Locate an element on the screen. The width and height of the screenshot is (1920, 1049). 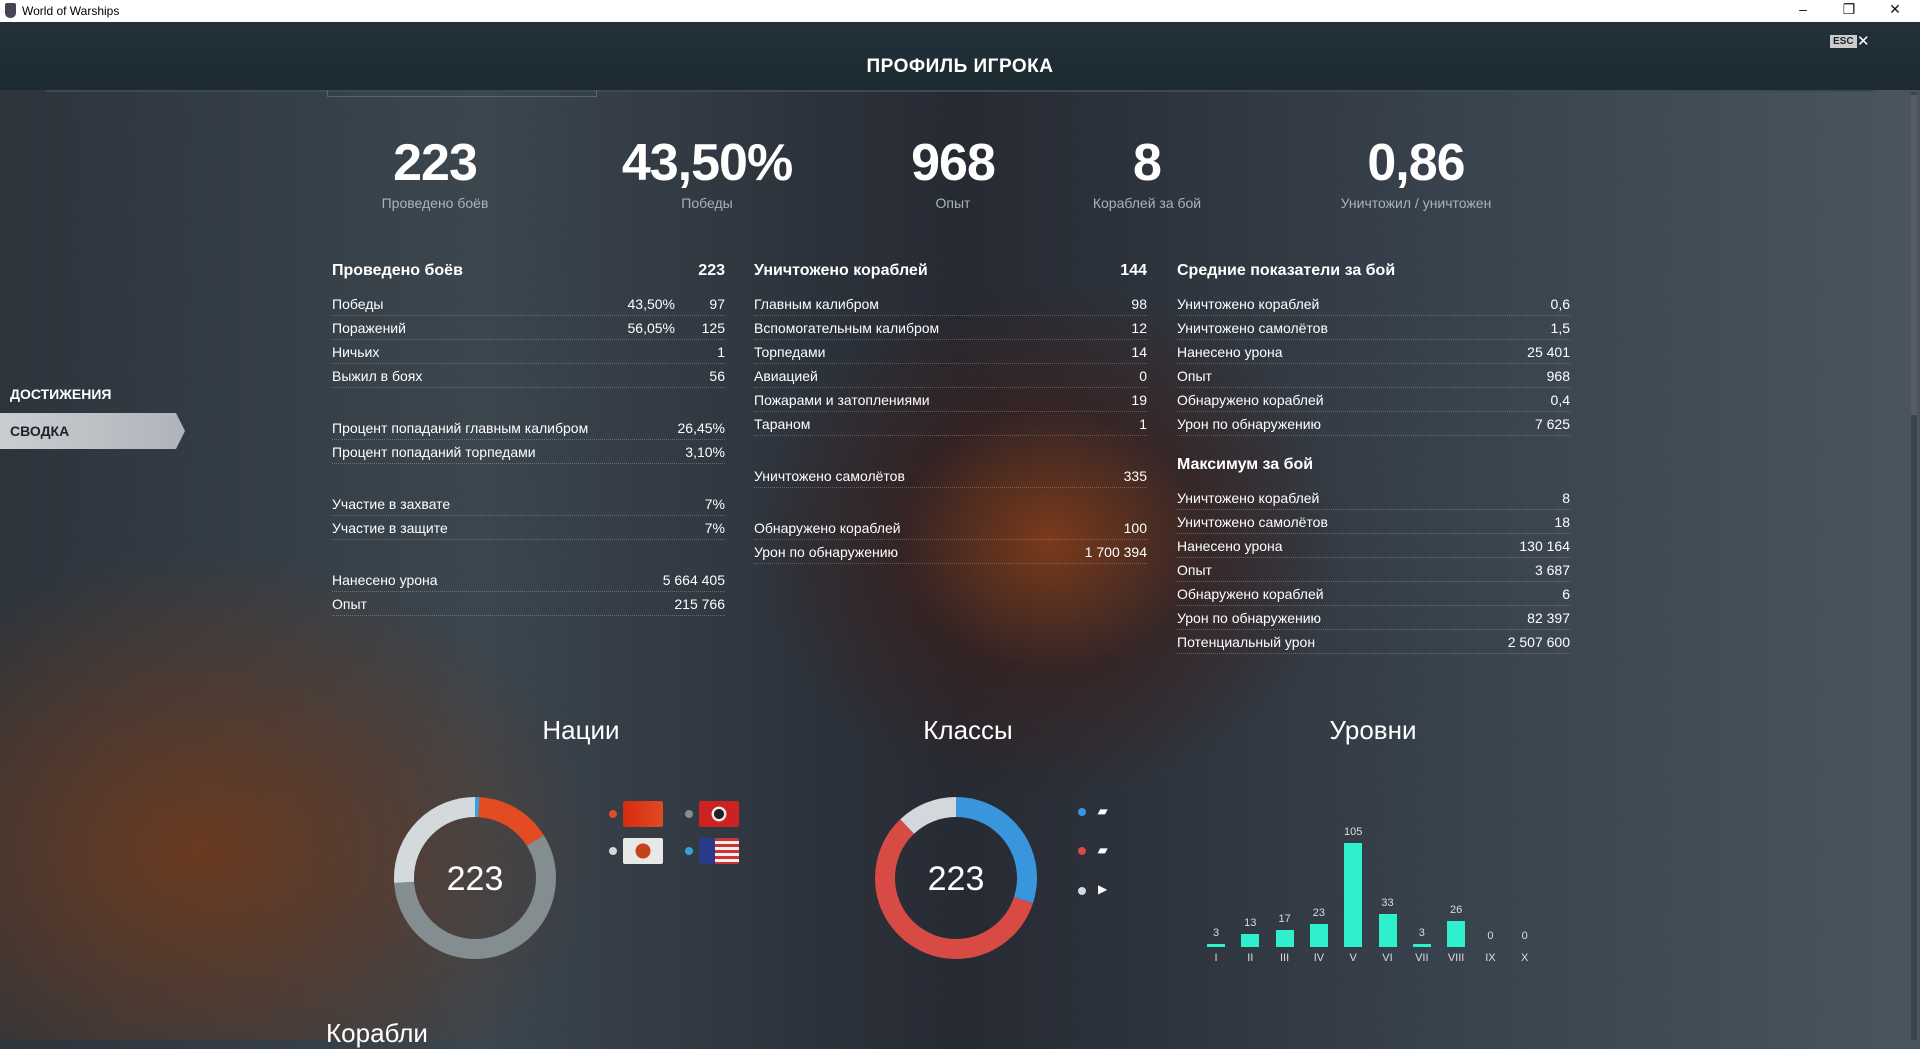
tier-bar-value: 23 is located at coordinates (1319, 913).